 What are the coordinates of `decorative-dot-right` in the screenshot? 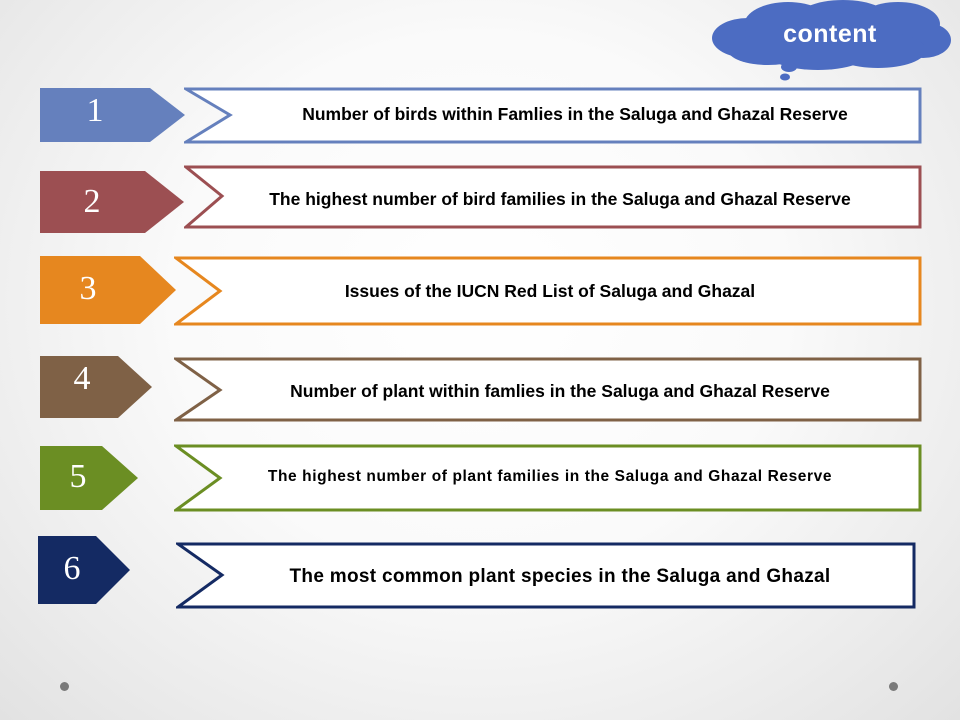 It's located at (893, 686).